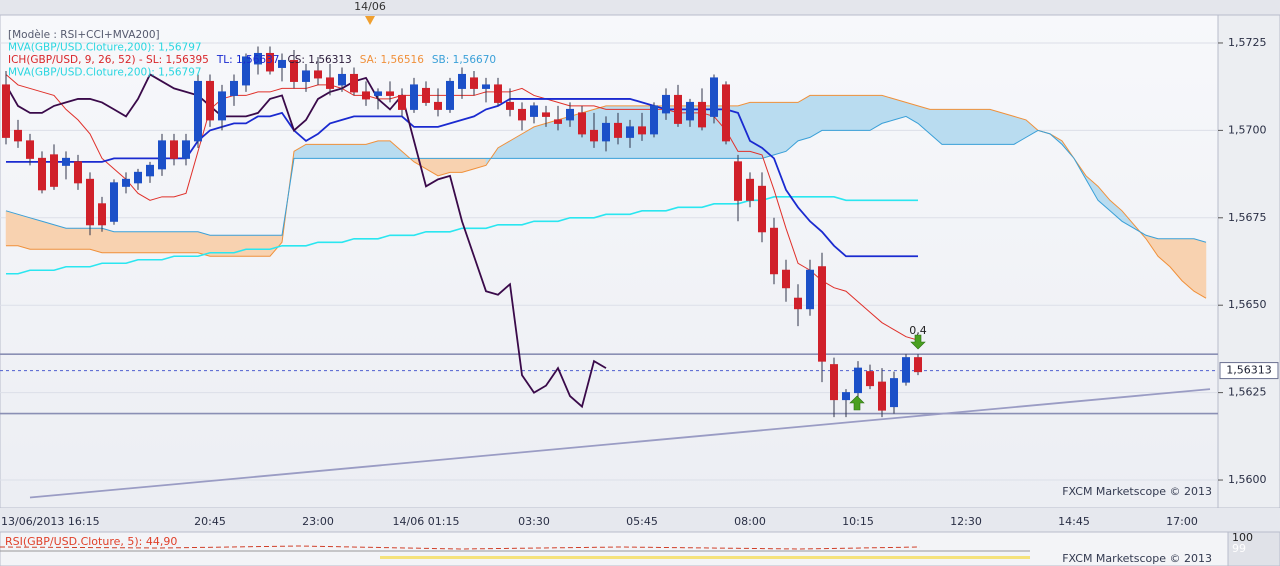 This screenshot has height=566, width=1280. Describe the element at coordinates (1247, 304) in the screenshot. I see `y-tick-label: 1,5650` at that location.